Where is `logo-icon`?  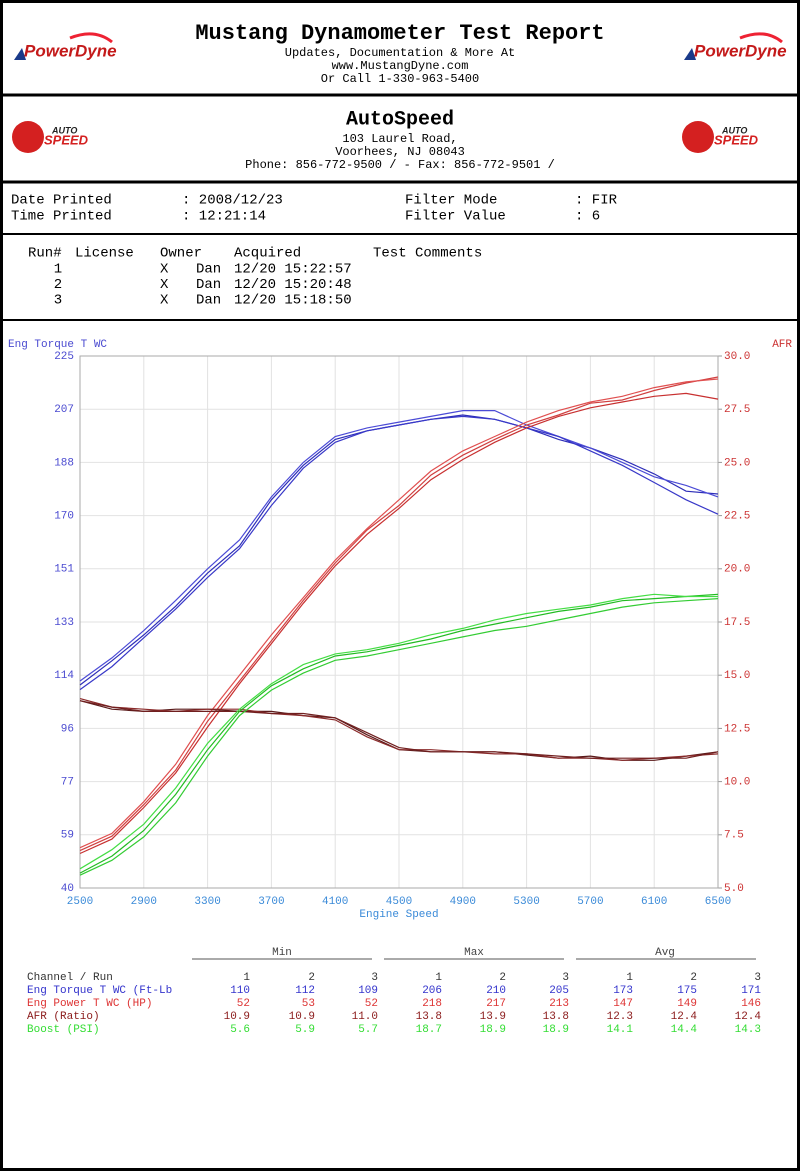 logo-icon is located at coordinates (20, 54).